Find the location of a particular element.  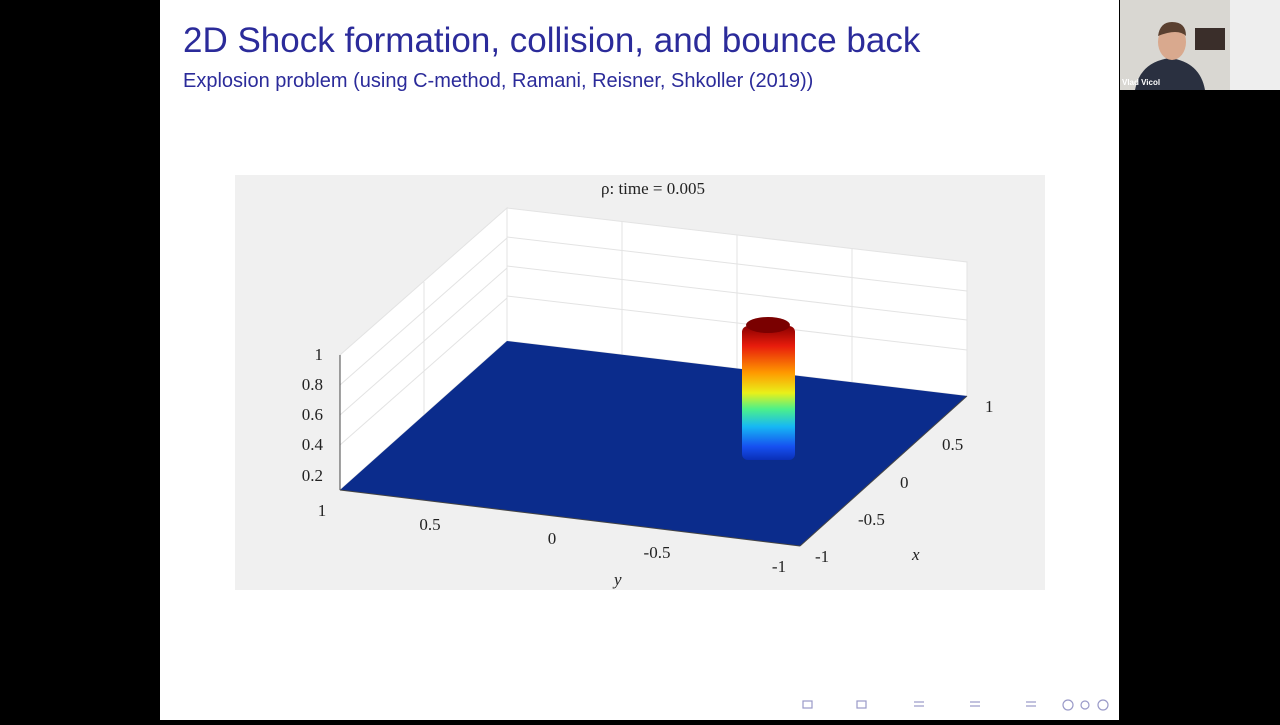

axis-lines is located at coordinates (653, 451).